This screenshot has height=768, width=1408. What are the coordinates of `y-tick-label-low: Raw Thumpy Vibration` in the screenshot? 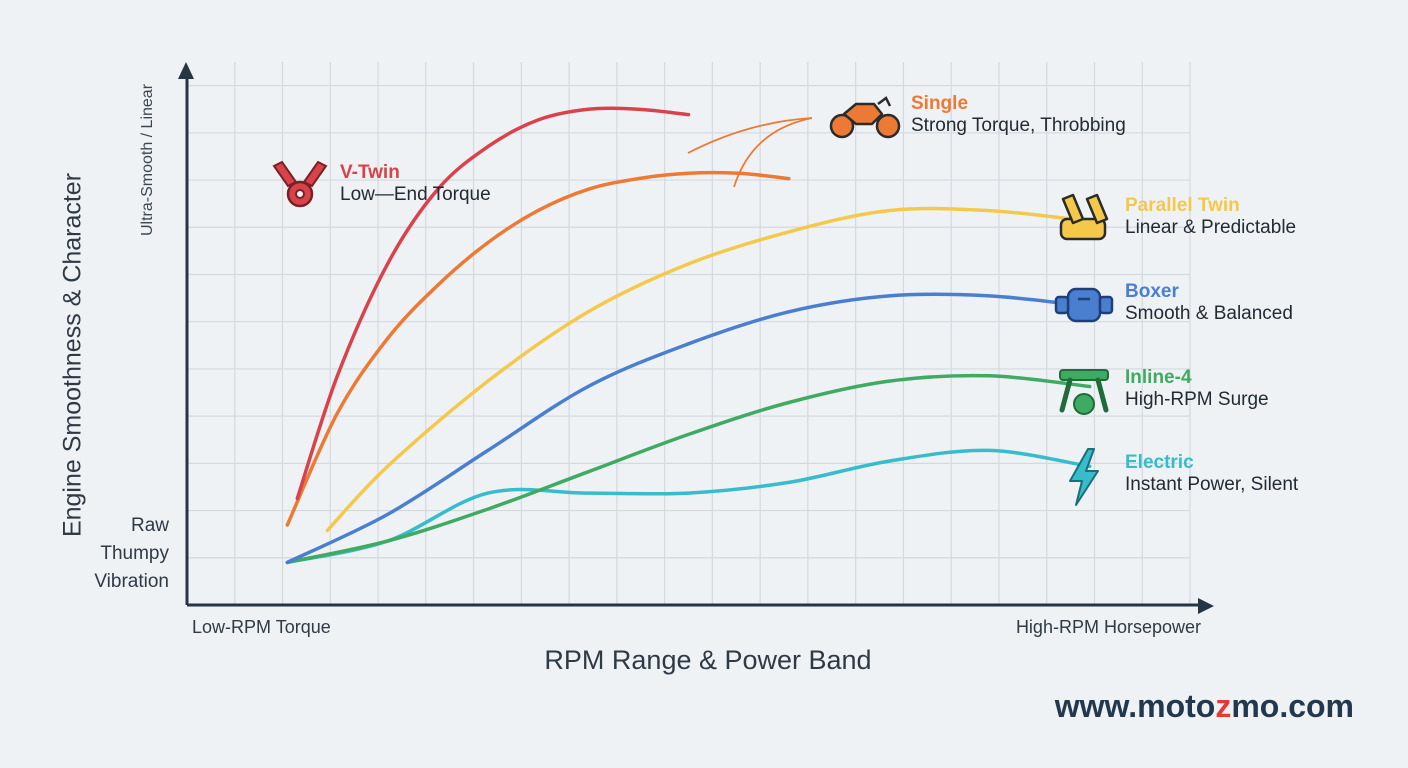 It's located at (131, 554).